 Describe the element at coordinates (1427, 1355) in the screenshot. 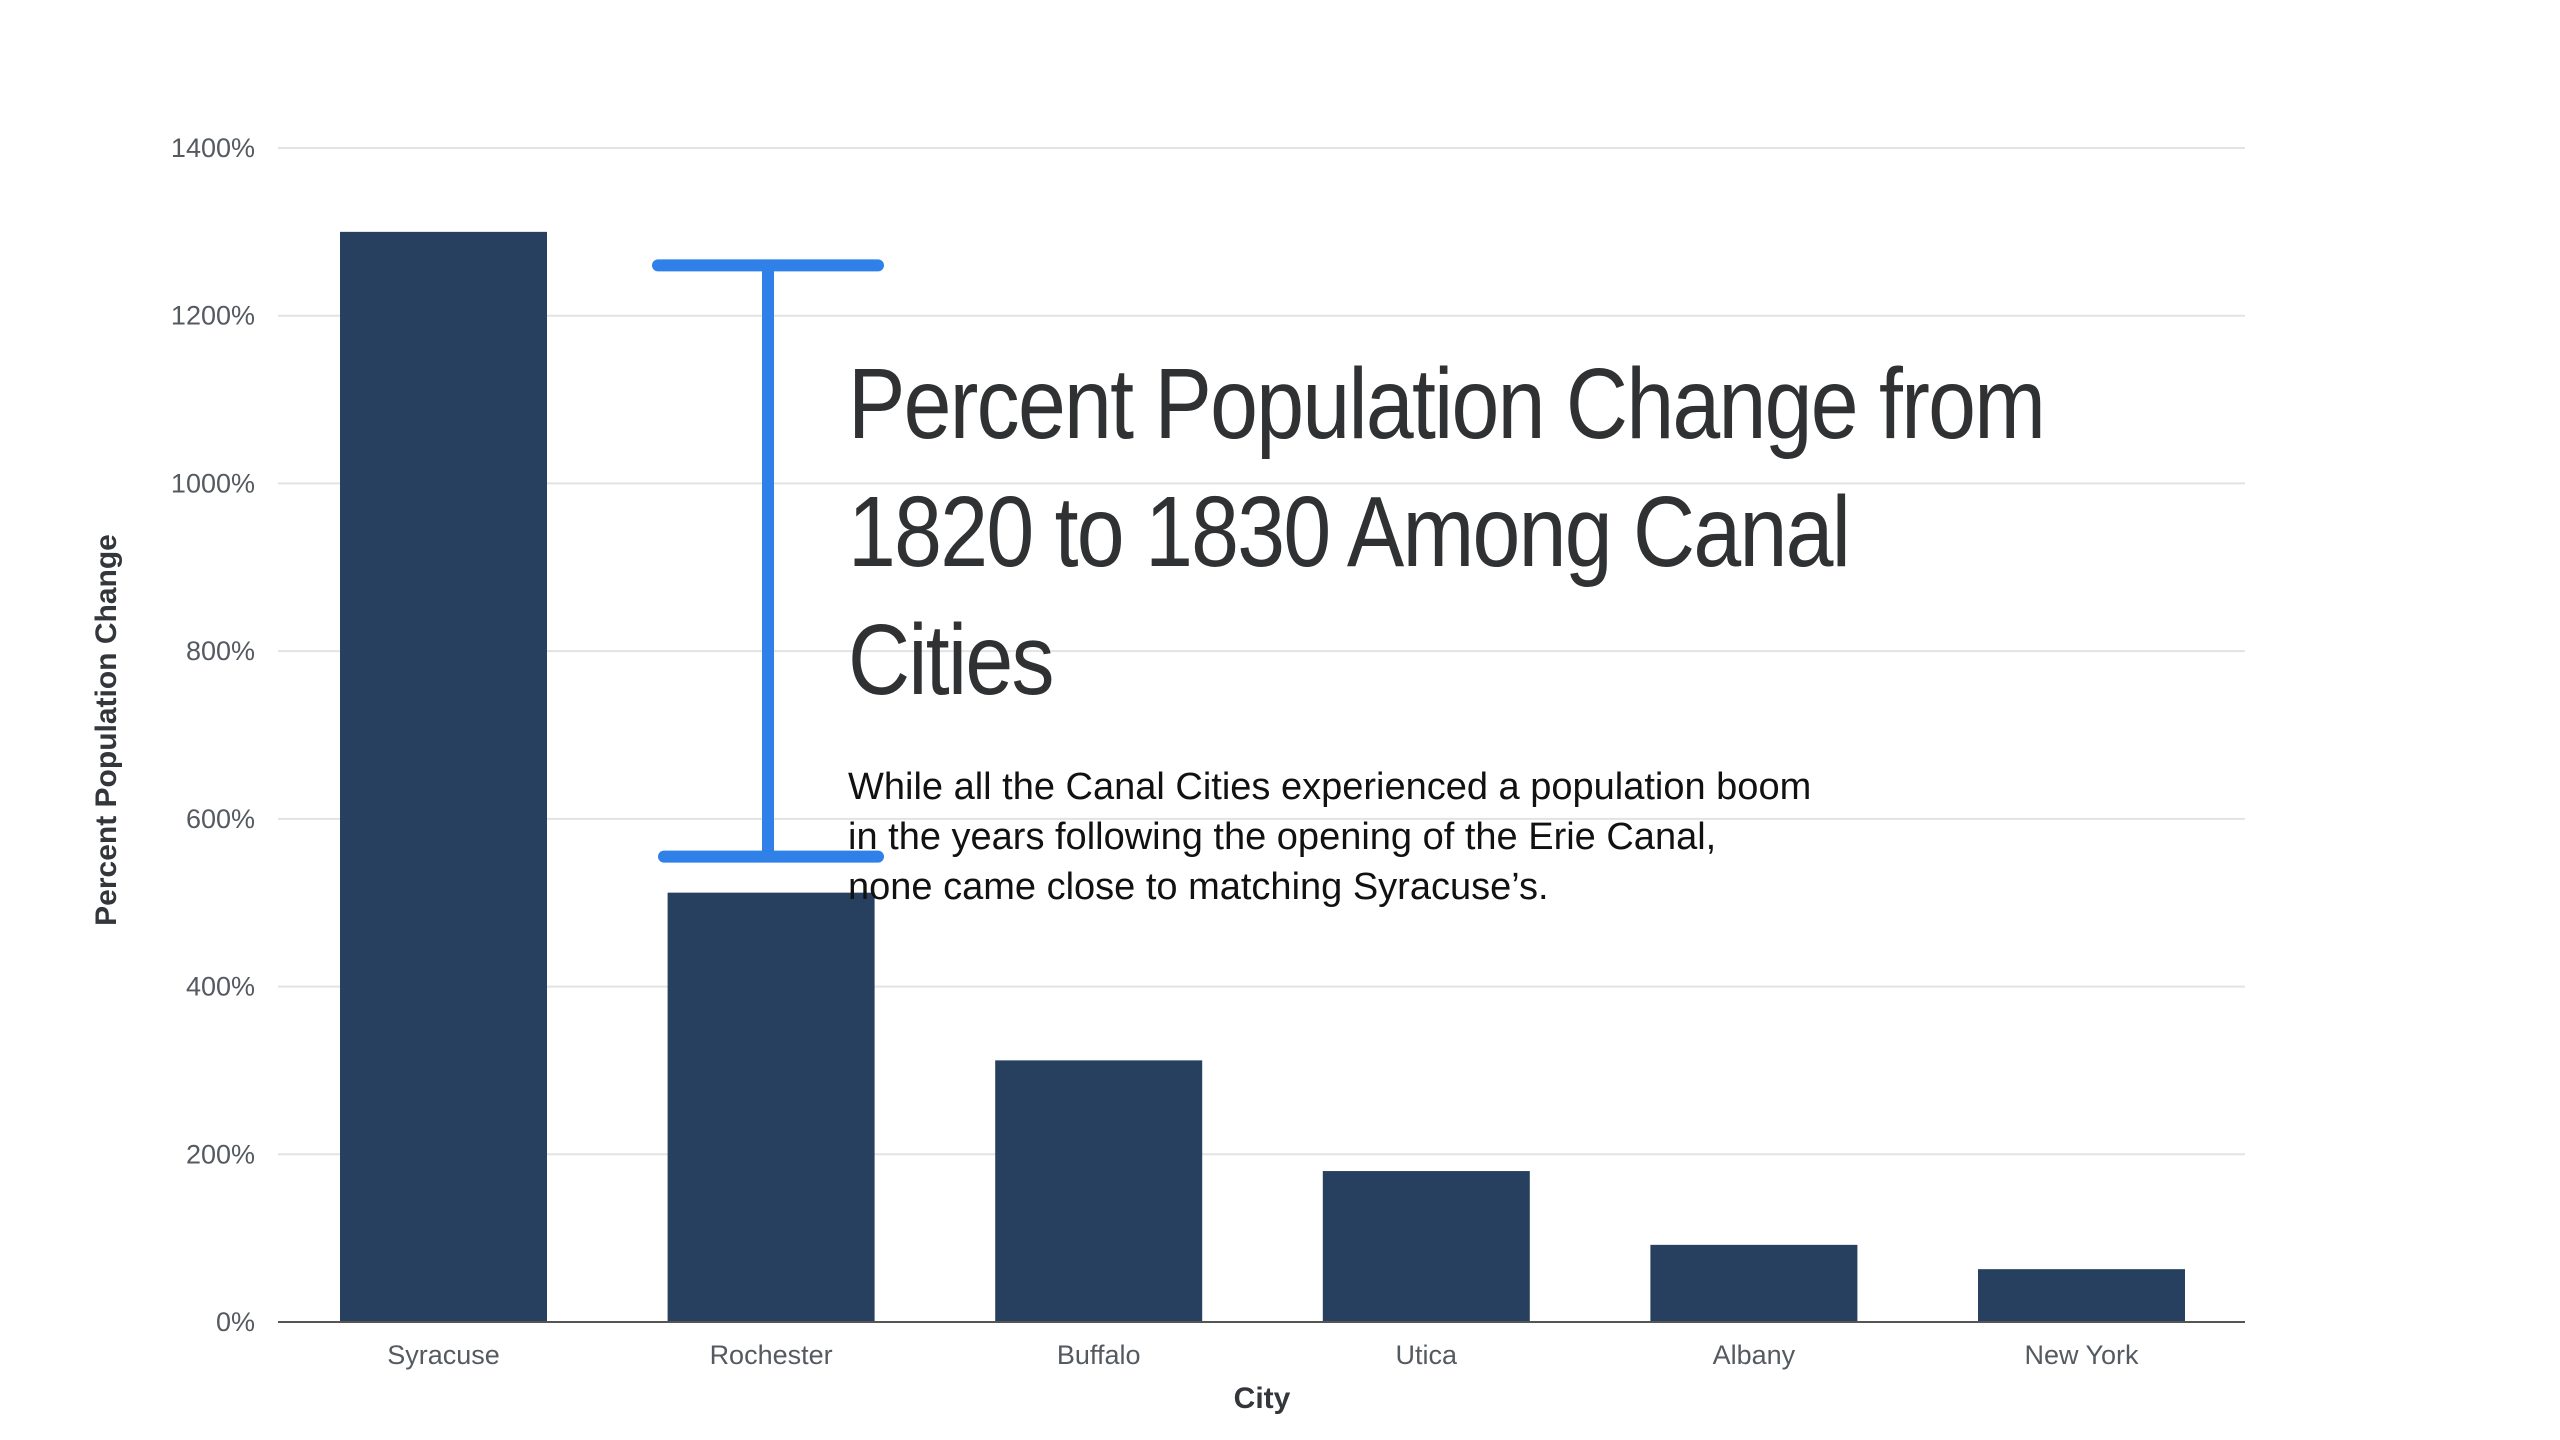

I see `x-tick-label: Utica` at that location.